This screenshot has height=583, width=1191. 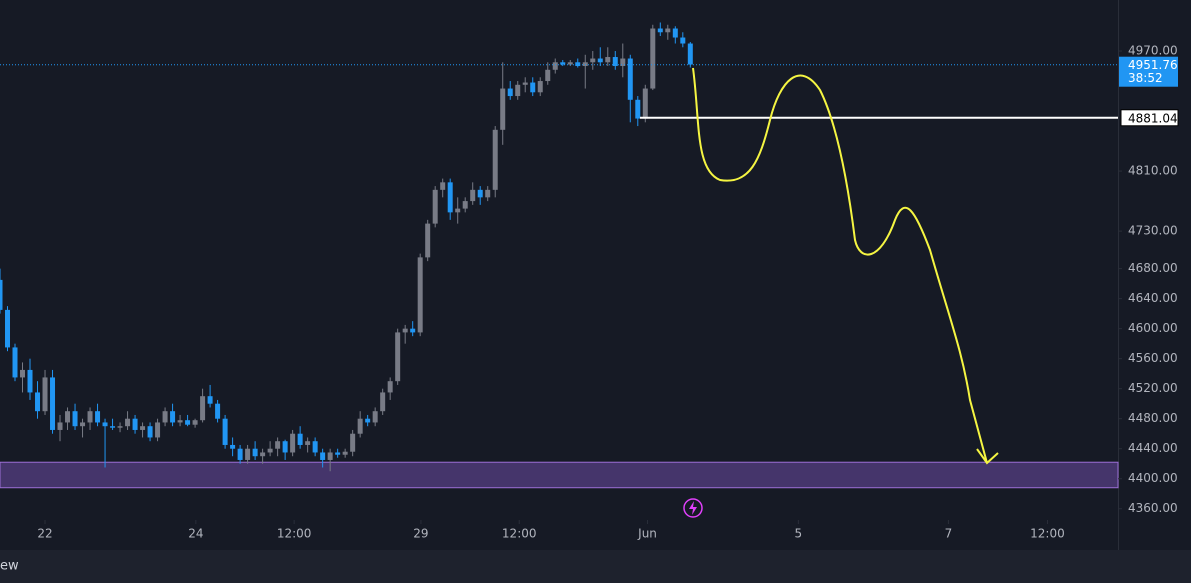 I want to click on level-box, so click(x=1149, y=118).